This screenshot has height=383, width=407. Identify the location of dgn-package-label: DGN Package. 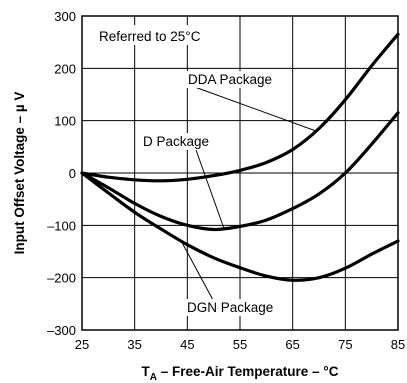
(230, 307).